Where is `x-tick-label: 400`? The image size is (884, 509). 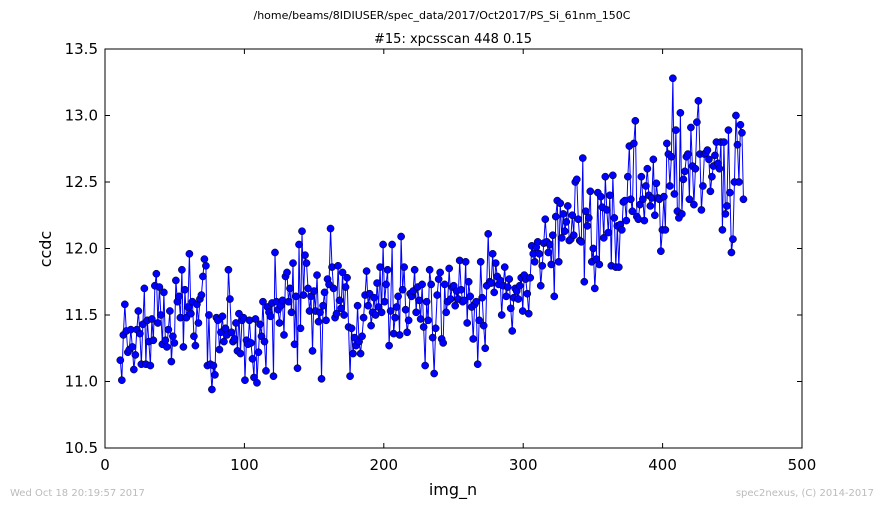 x-tick-label: 400 is located at coordinates (662, 465).